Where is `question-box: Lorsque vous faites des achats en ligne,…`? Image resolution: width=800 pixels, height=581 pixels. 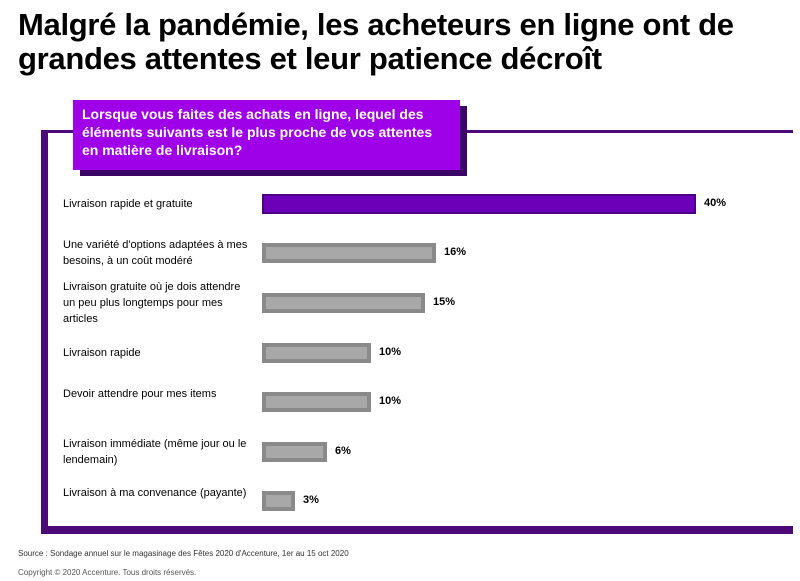
question-box: Lorsque vous faites des achats en ligne,… is located at coordinates (266, 135).